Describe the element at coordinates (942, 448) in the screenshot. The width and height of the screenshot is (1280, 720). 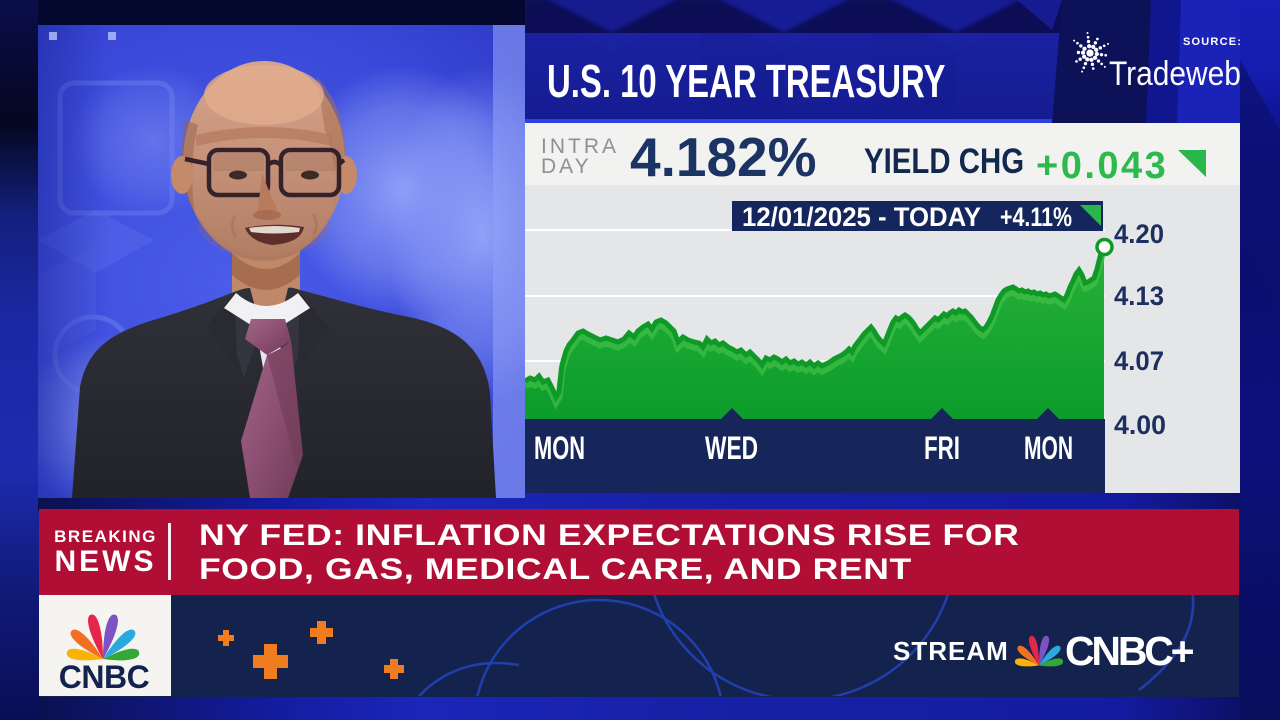
I see `svg-text: FRI` at that location.